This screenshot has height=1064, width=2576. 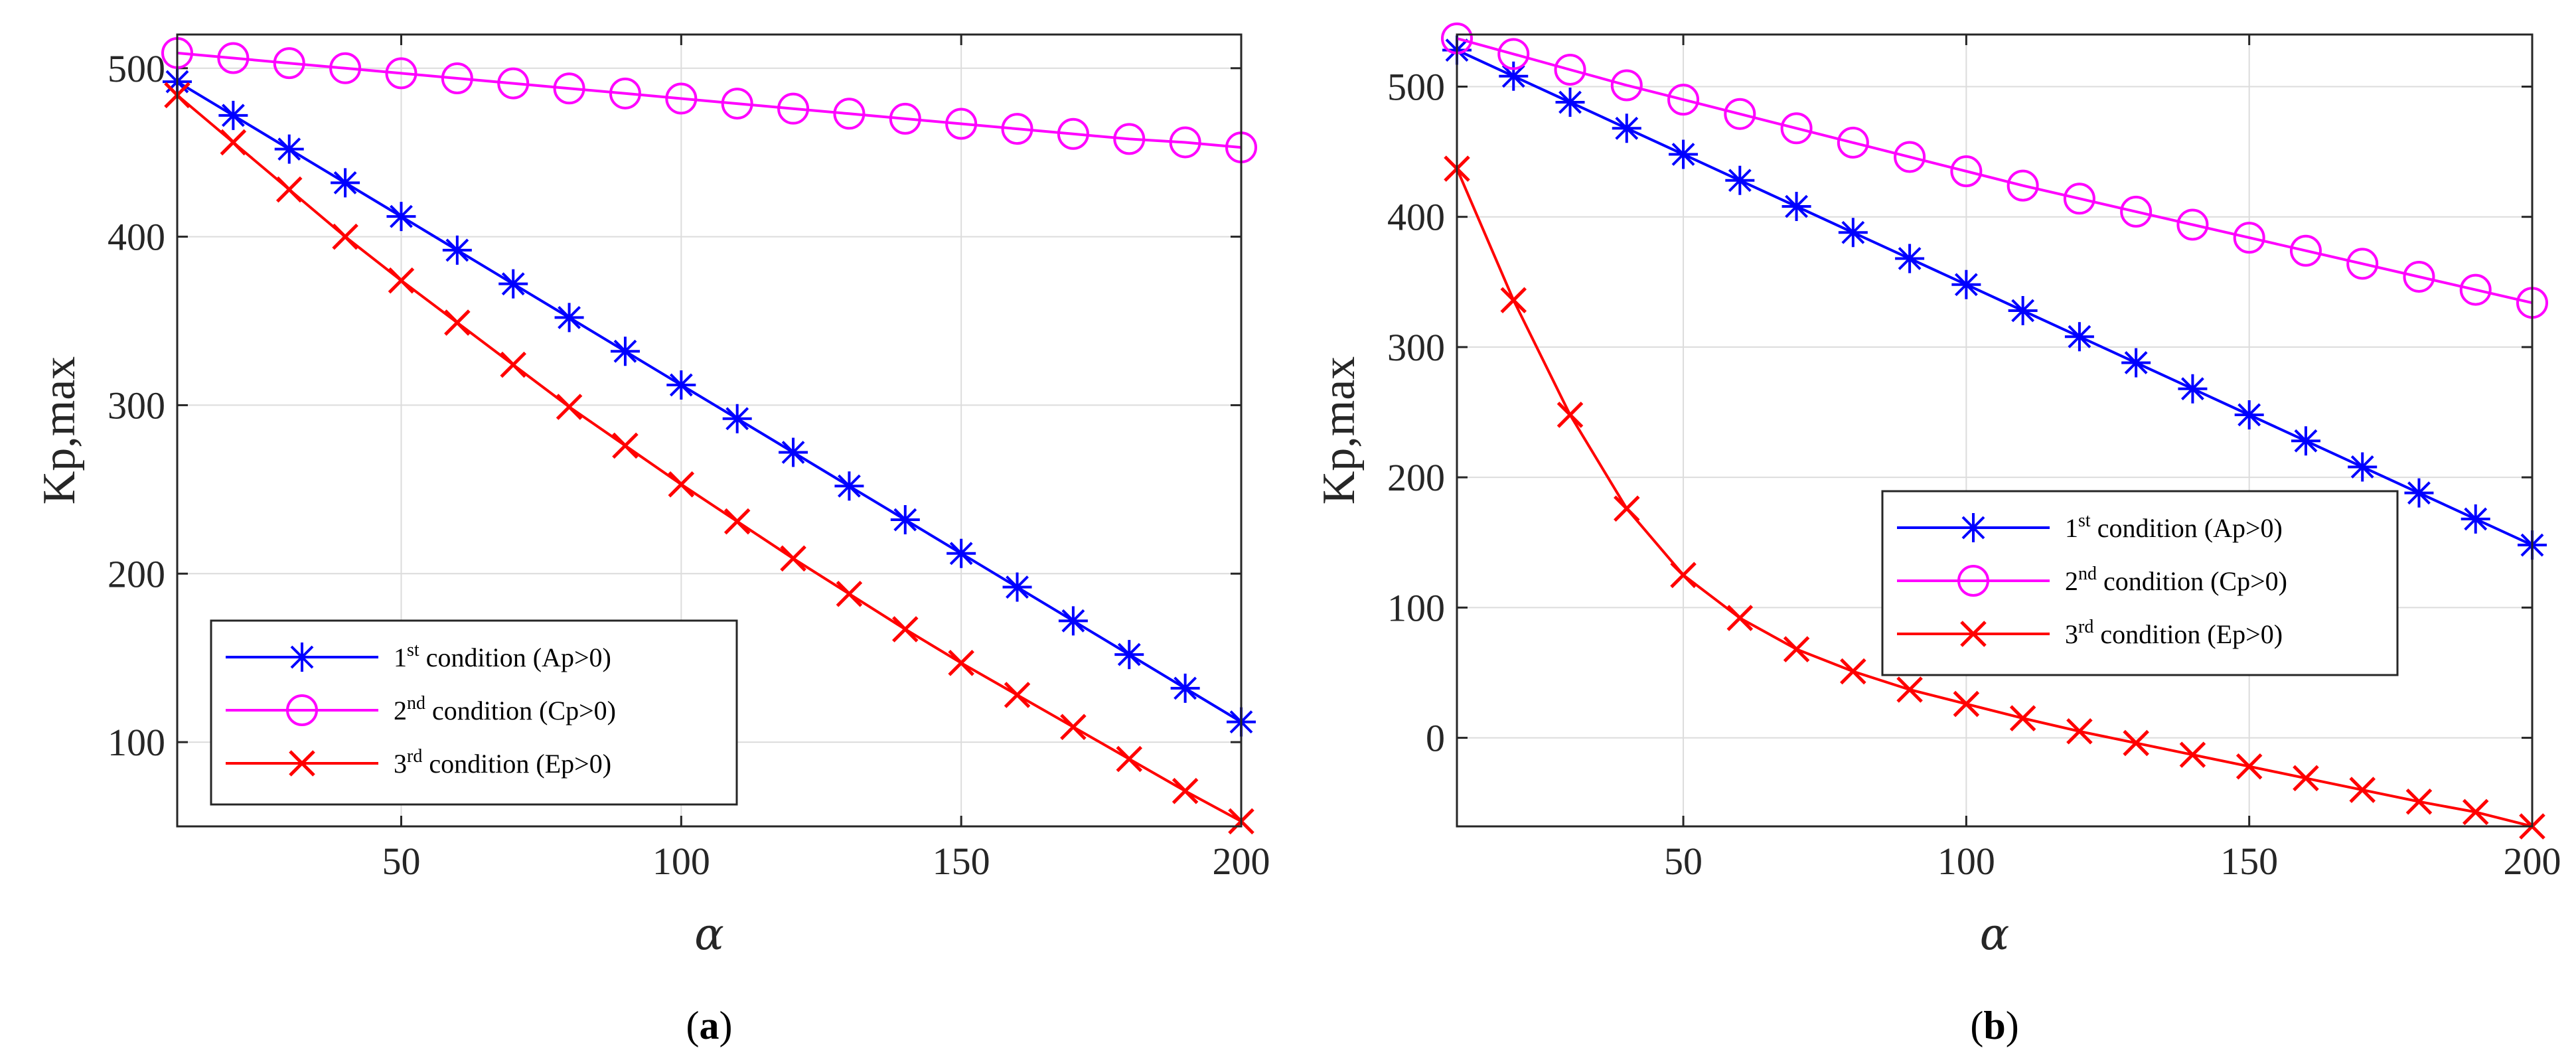 What do you see at coordinates (1435, 738) in the screenshot?
I see `y-tick-label: 0` at bounding box center [1435, 738].